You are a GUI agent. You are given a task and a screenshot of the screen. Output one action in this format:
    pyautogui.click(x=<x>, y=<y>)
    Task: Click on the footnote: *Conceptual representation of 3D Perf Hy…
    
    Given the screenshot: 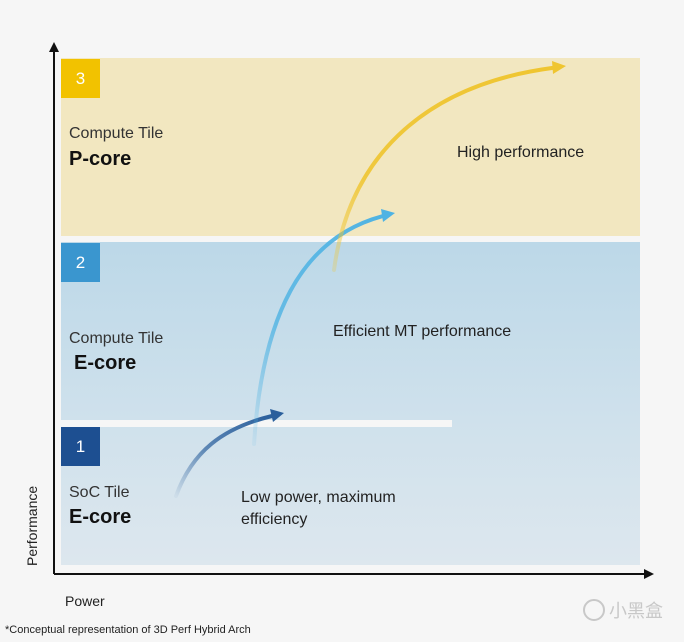 What is the action you would take?
    pyautogui.click(x=128, y=630)
    